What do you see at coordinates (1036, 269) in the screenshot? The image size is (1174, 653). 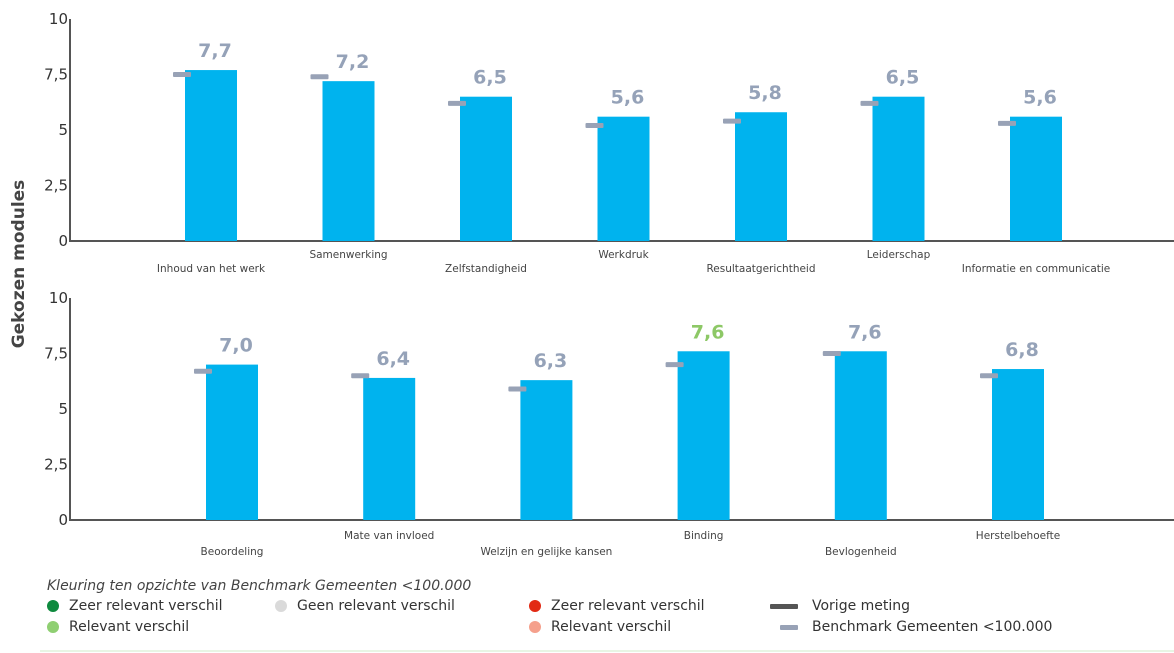 I see `category-label: Informatie en communicatie` at bounding box center [1036, 269].